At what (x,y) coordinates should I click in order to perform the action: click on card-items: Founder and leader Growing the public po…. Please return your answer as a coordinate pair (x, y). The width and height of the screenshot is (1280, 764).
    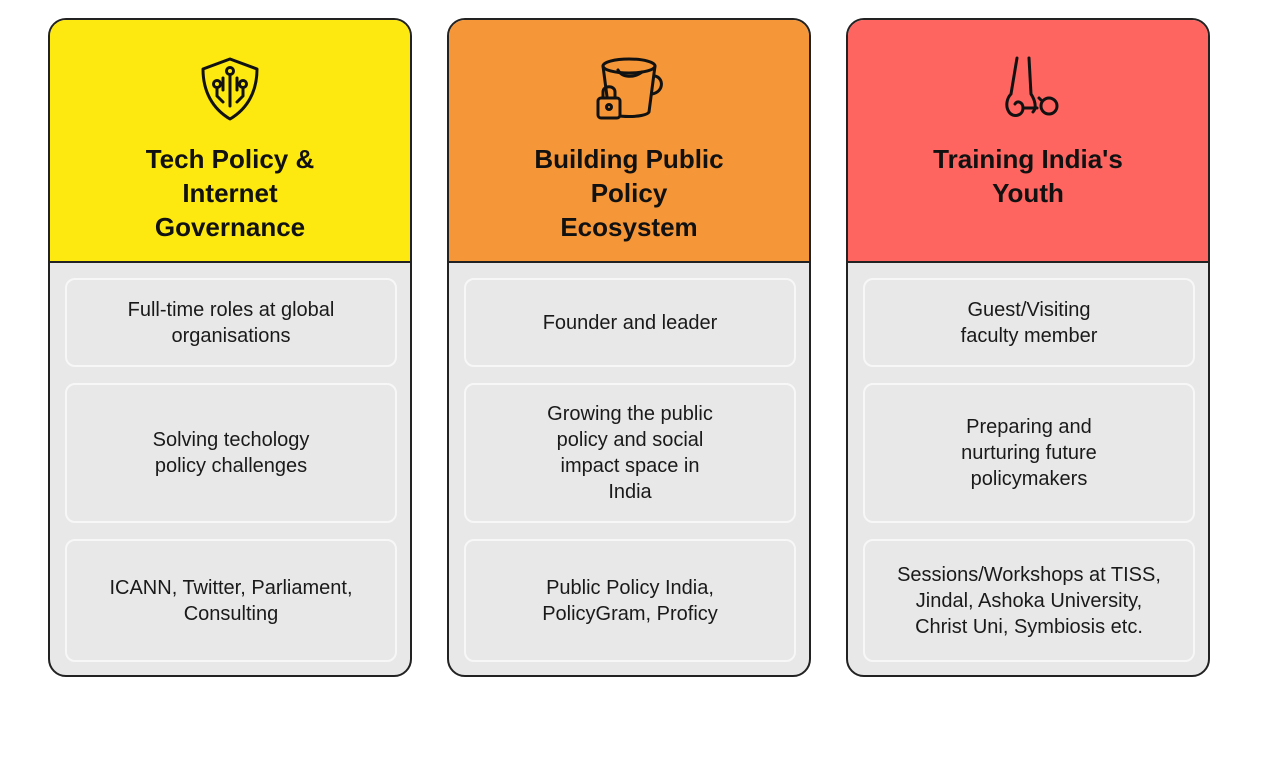
    Looking at the image, I should click on (629, 462).